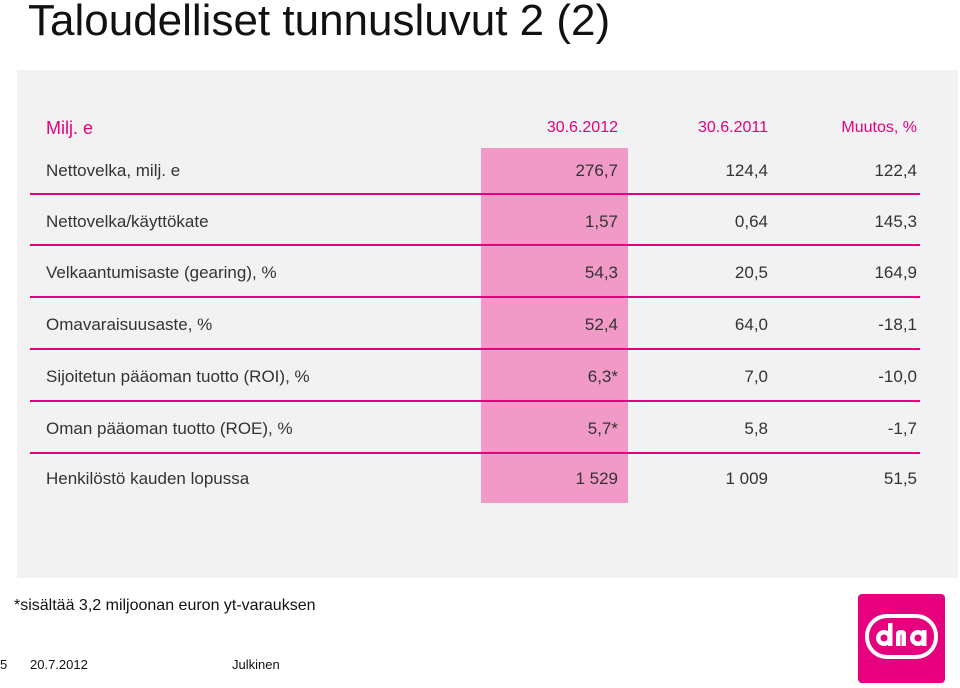 This screenshot has width=960, height=688. What do you see at coordinates (70, 127) in the screenshot?
I see `header-unit: Milj. e` at bounding box center [70, 127].